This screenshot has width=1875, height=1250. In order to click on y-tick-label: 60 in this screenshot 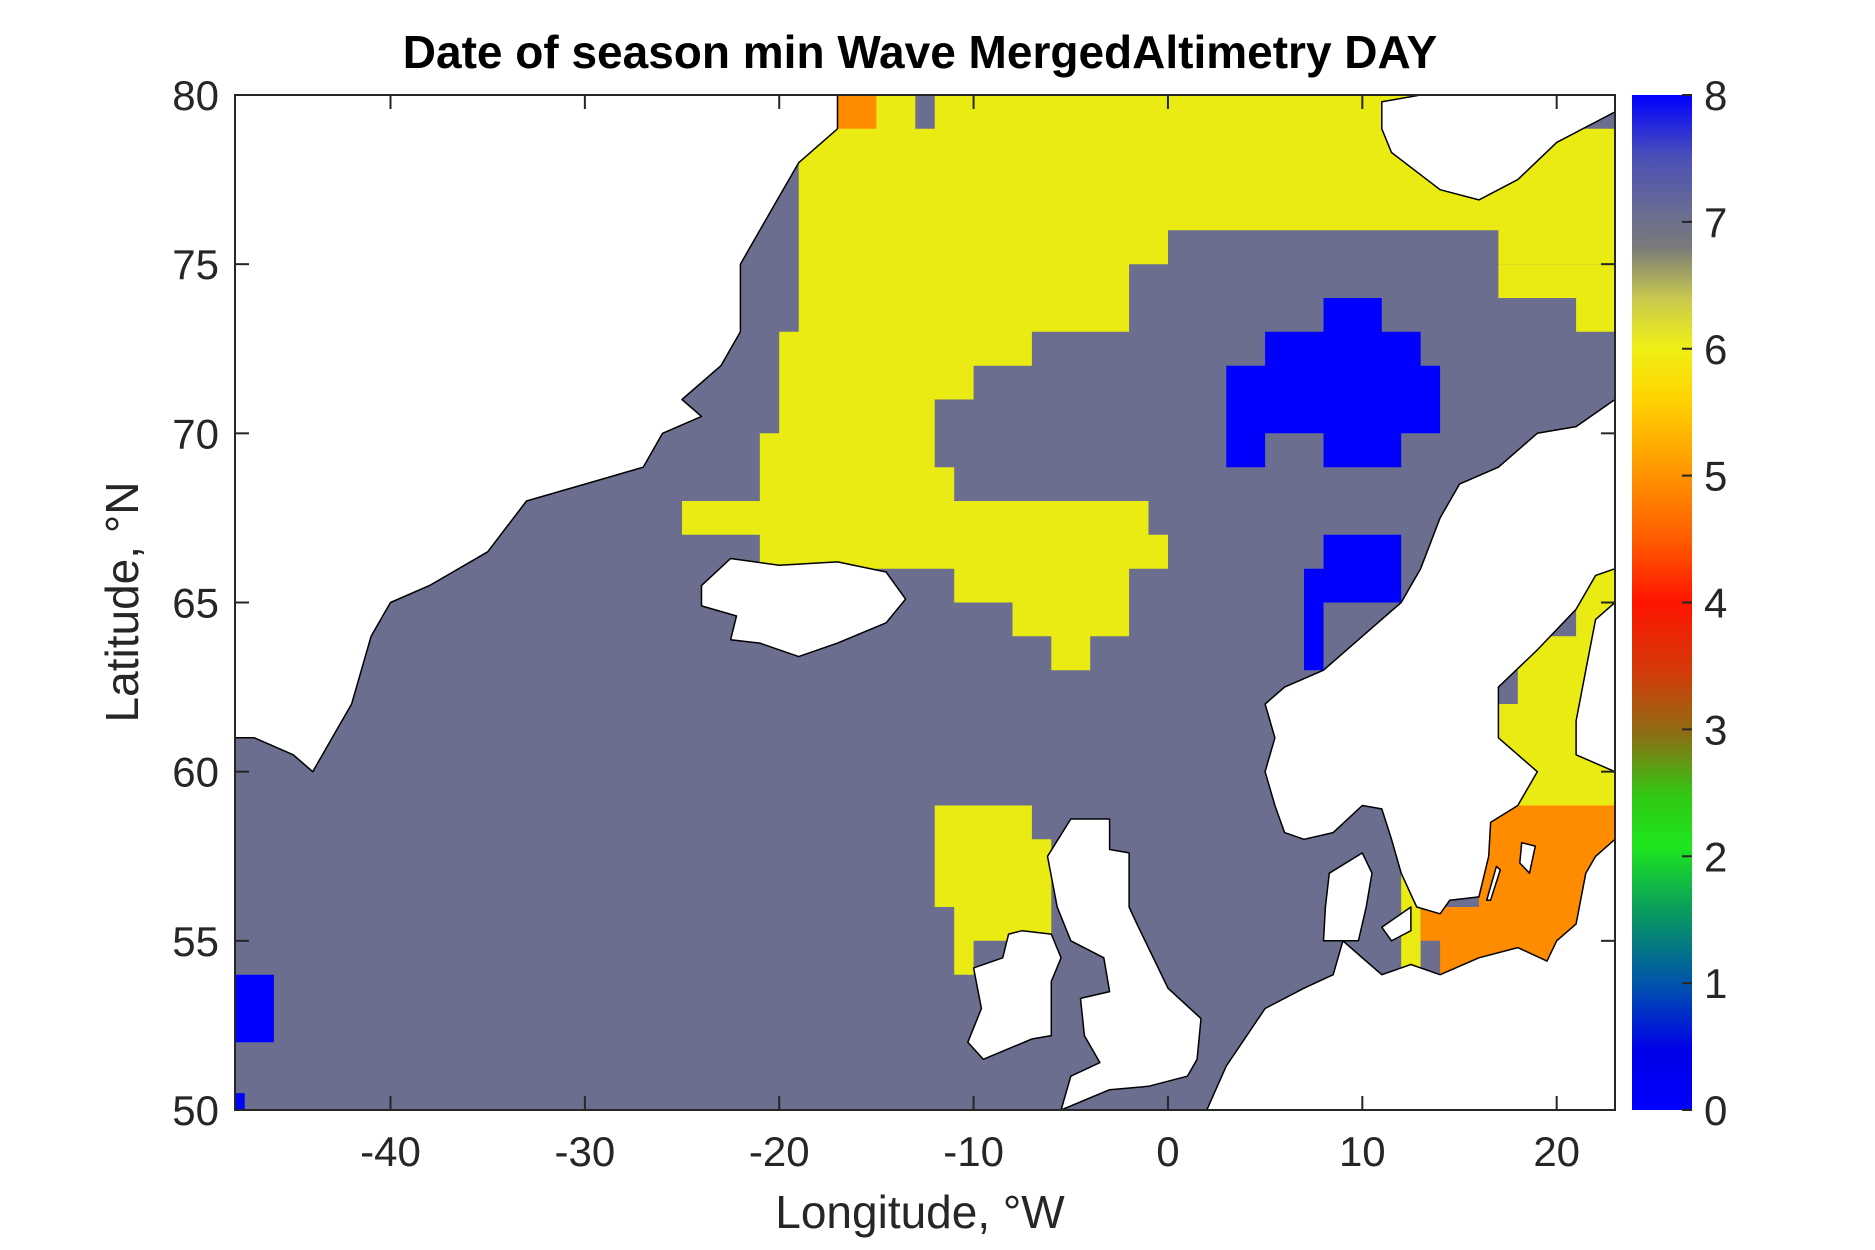, I will do `click(195, 772)`.